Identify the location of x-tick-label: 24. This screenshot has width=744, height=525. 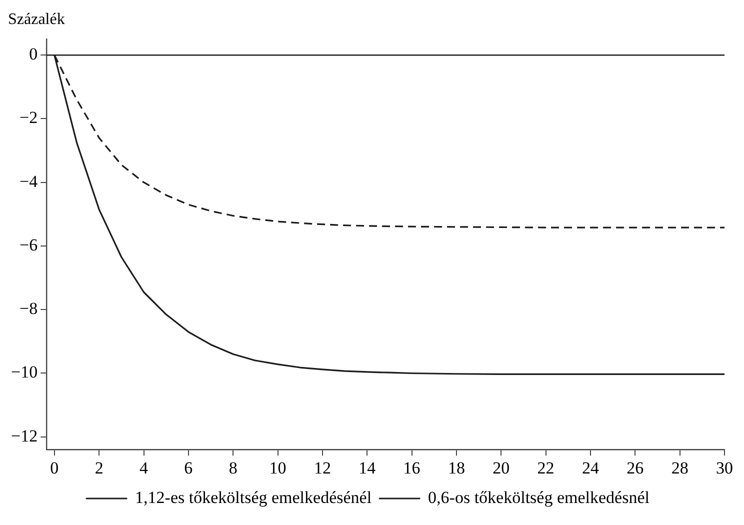
(591, 468).